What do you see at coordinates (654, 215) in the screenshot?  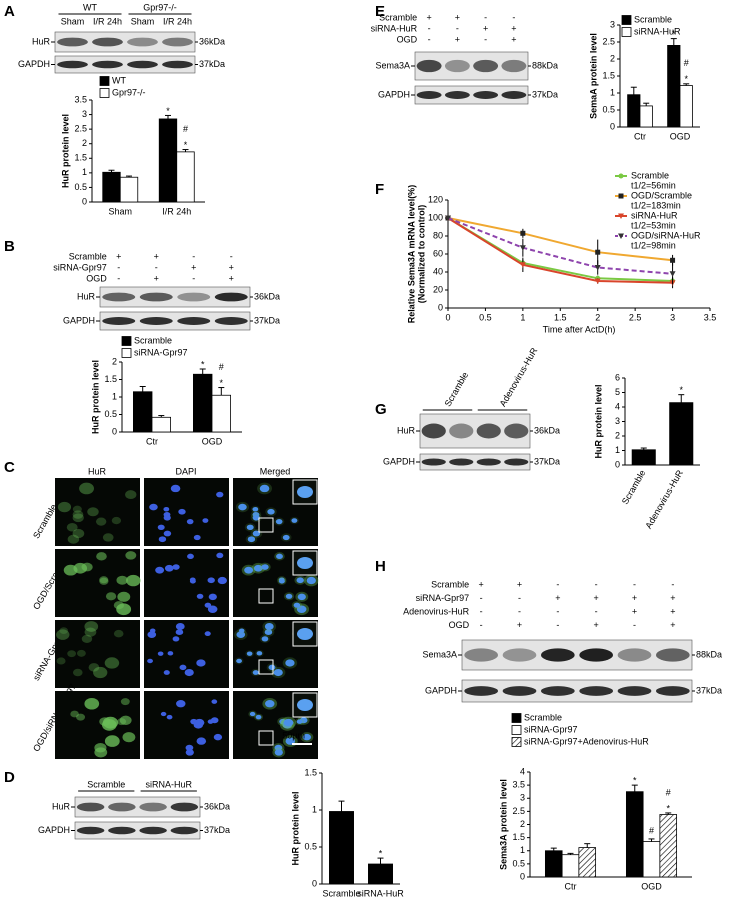 I see `legend-label: siRNA-HuR` at bounding box center [654, 215].